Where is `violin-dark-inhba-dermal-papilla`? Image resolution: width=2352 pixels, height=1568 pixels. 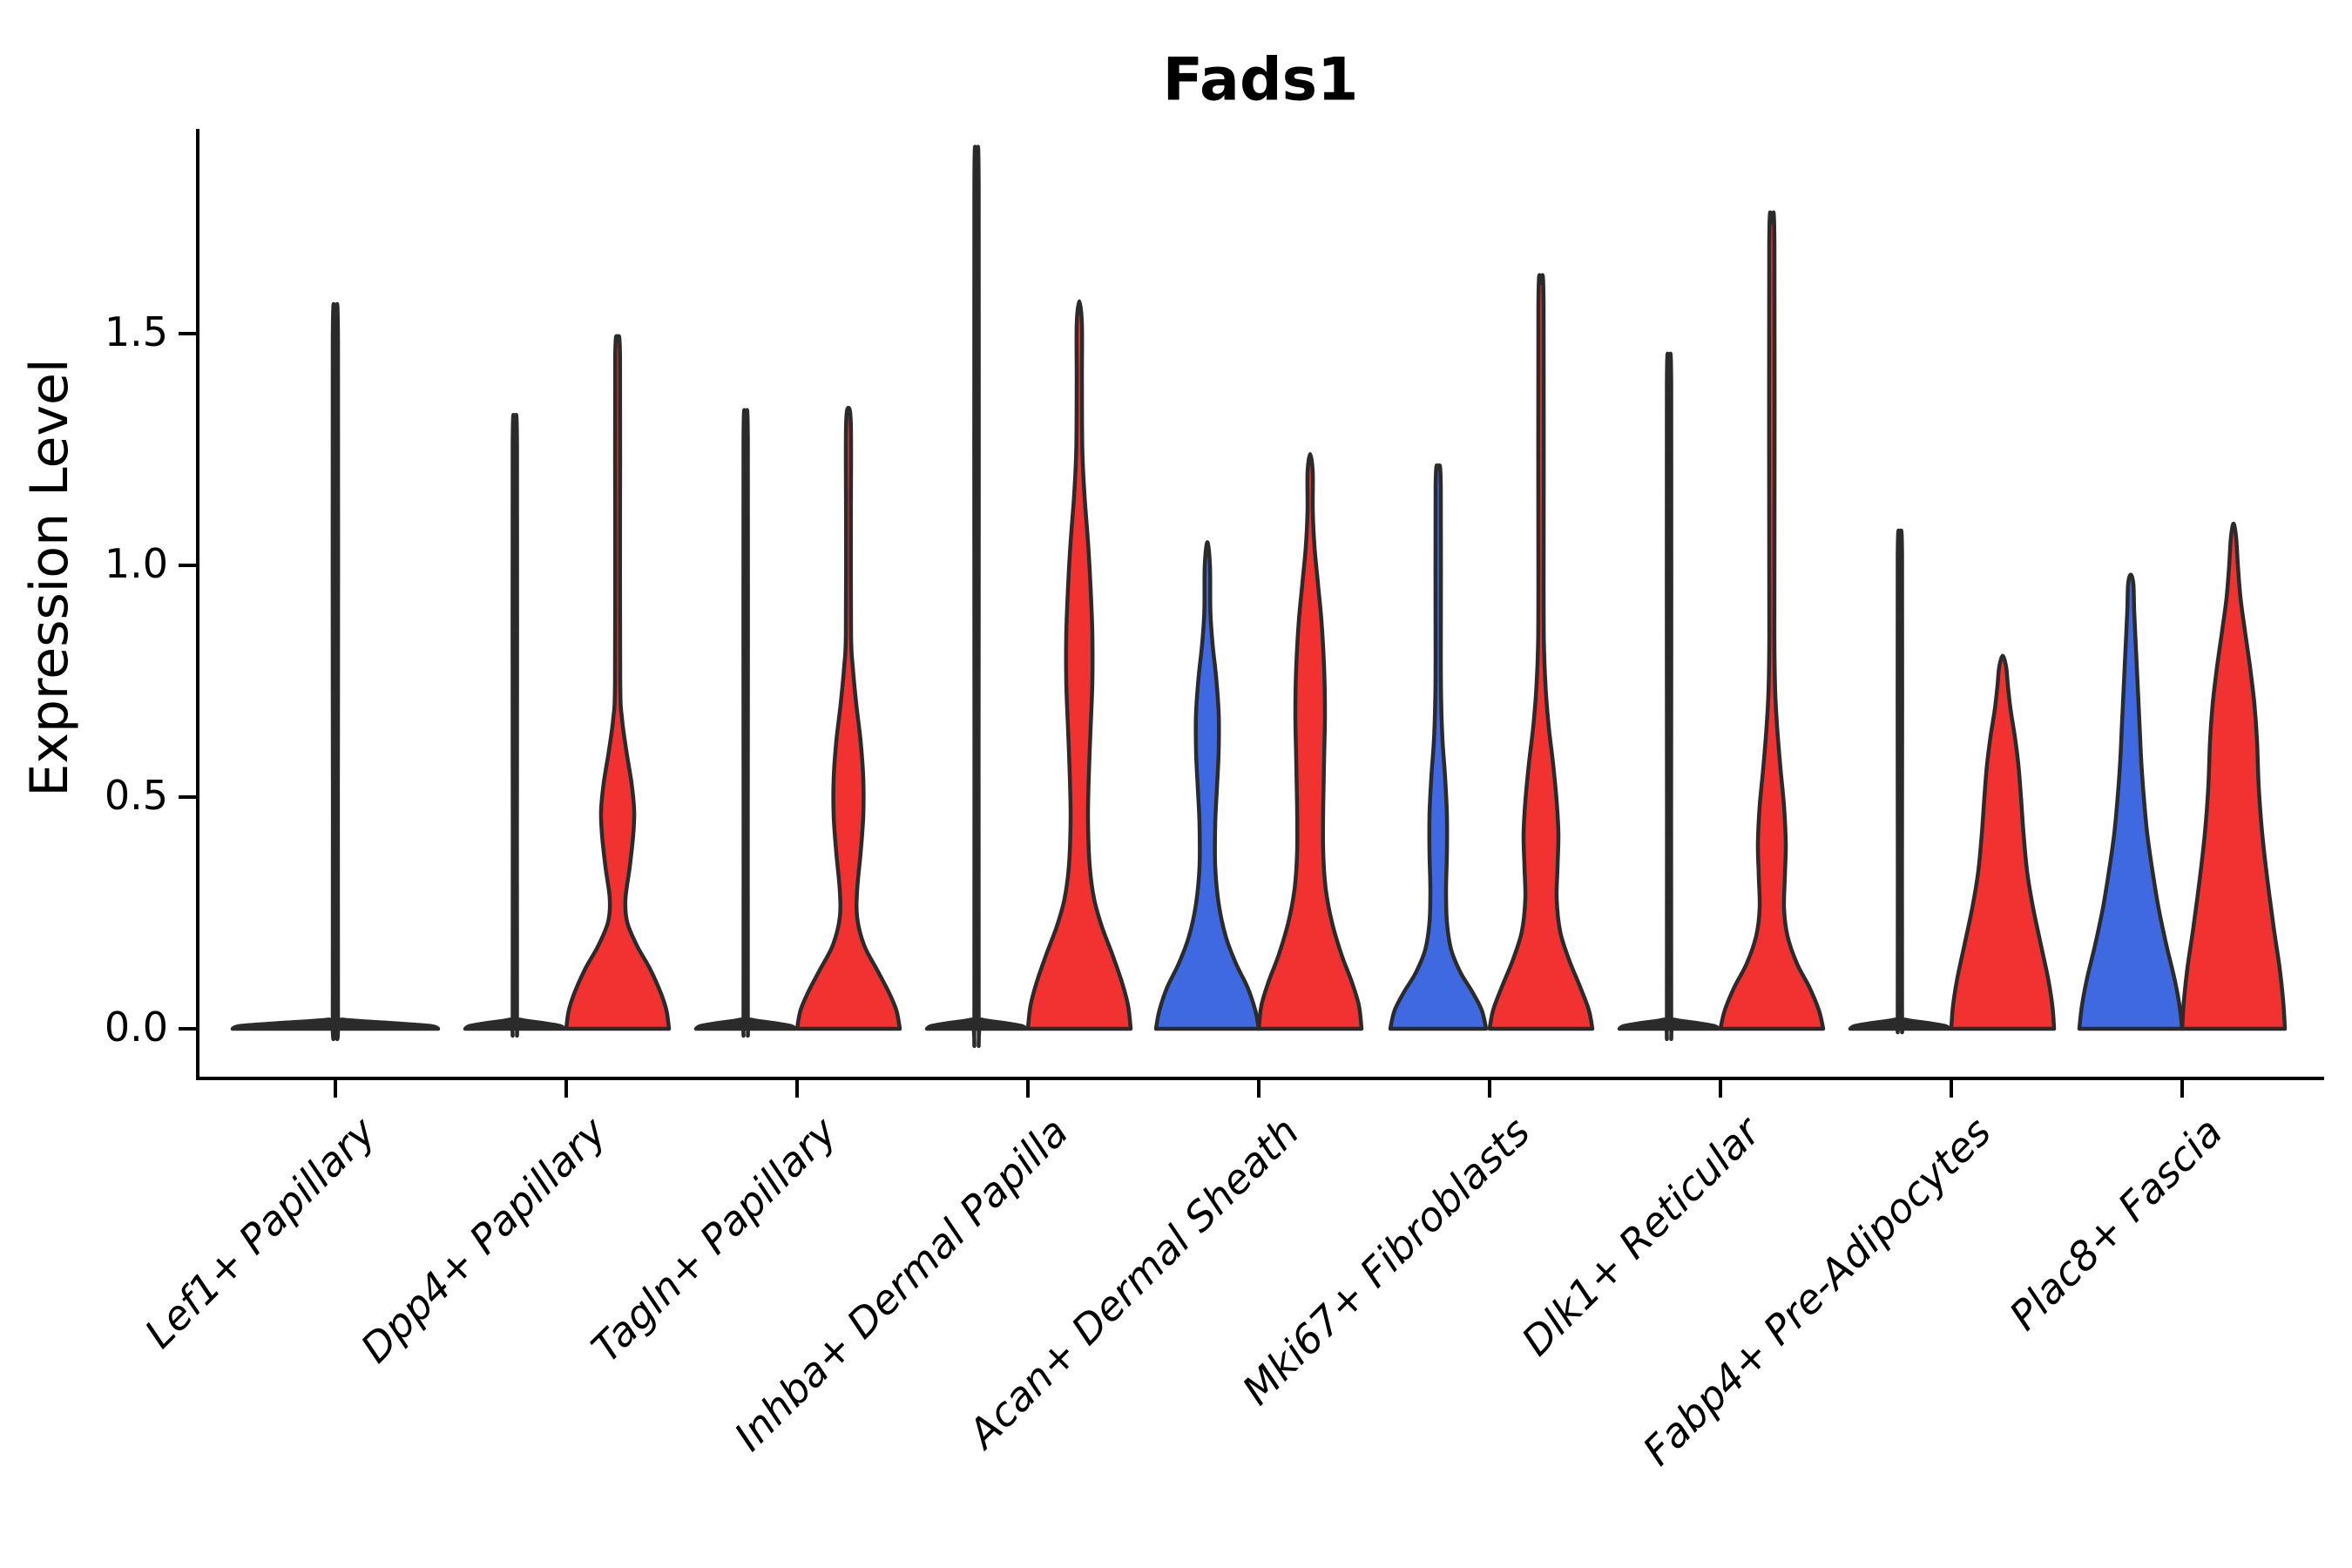 violin-dark-inhba-dermal-papilla is located at coordinates (976, 596).